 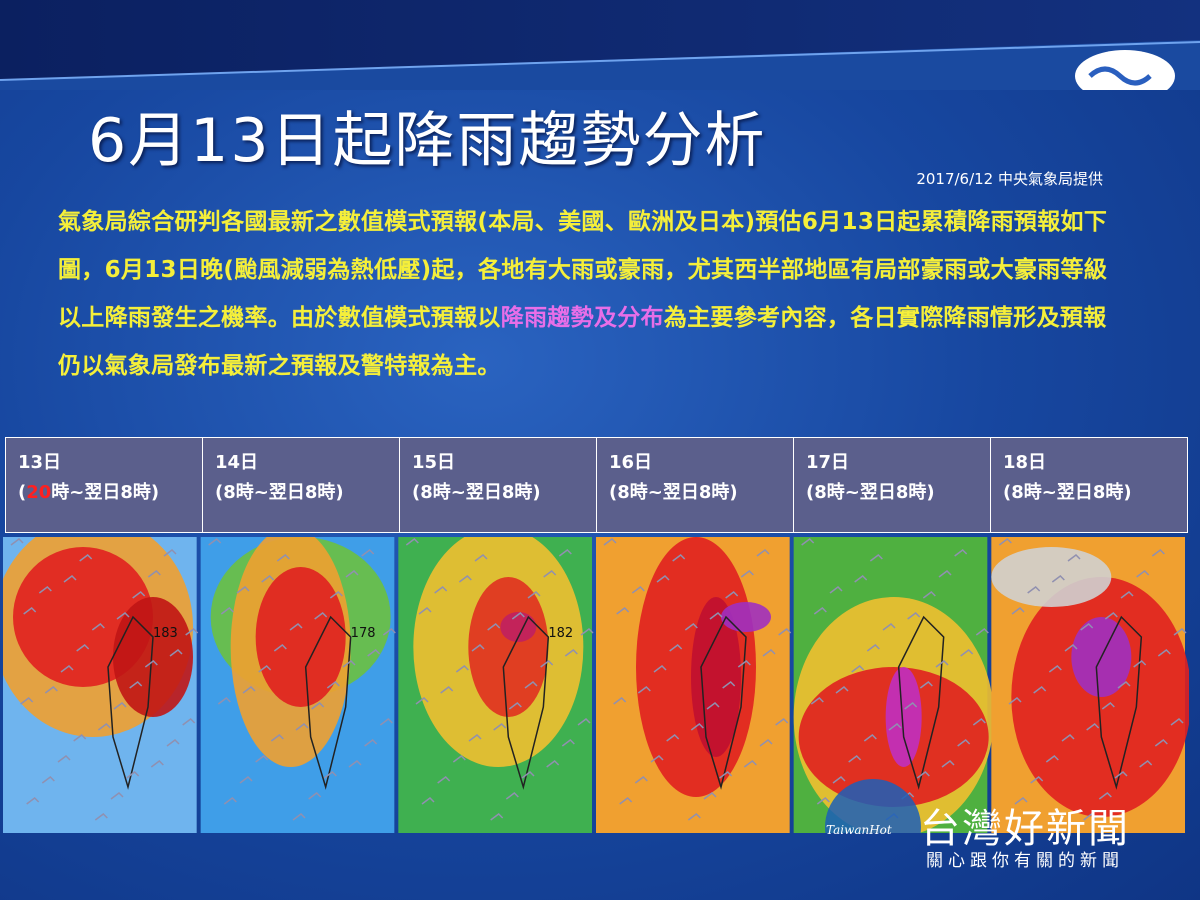 I want to click on period-text: 20, so click(x=39, y=492).